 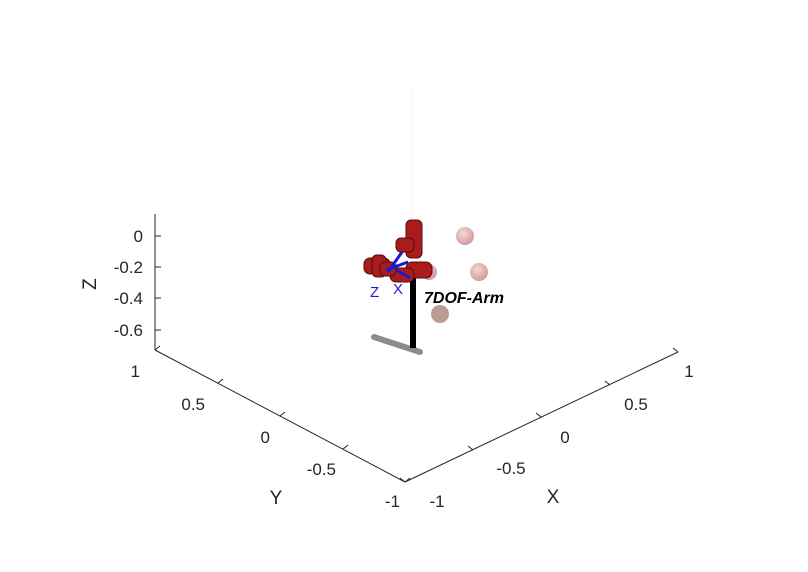 What do you see at coordinates (436, 501) in the screenshot?
I see `x-tick-label: -1` at bounding box center [436, 501].